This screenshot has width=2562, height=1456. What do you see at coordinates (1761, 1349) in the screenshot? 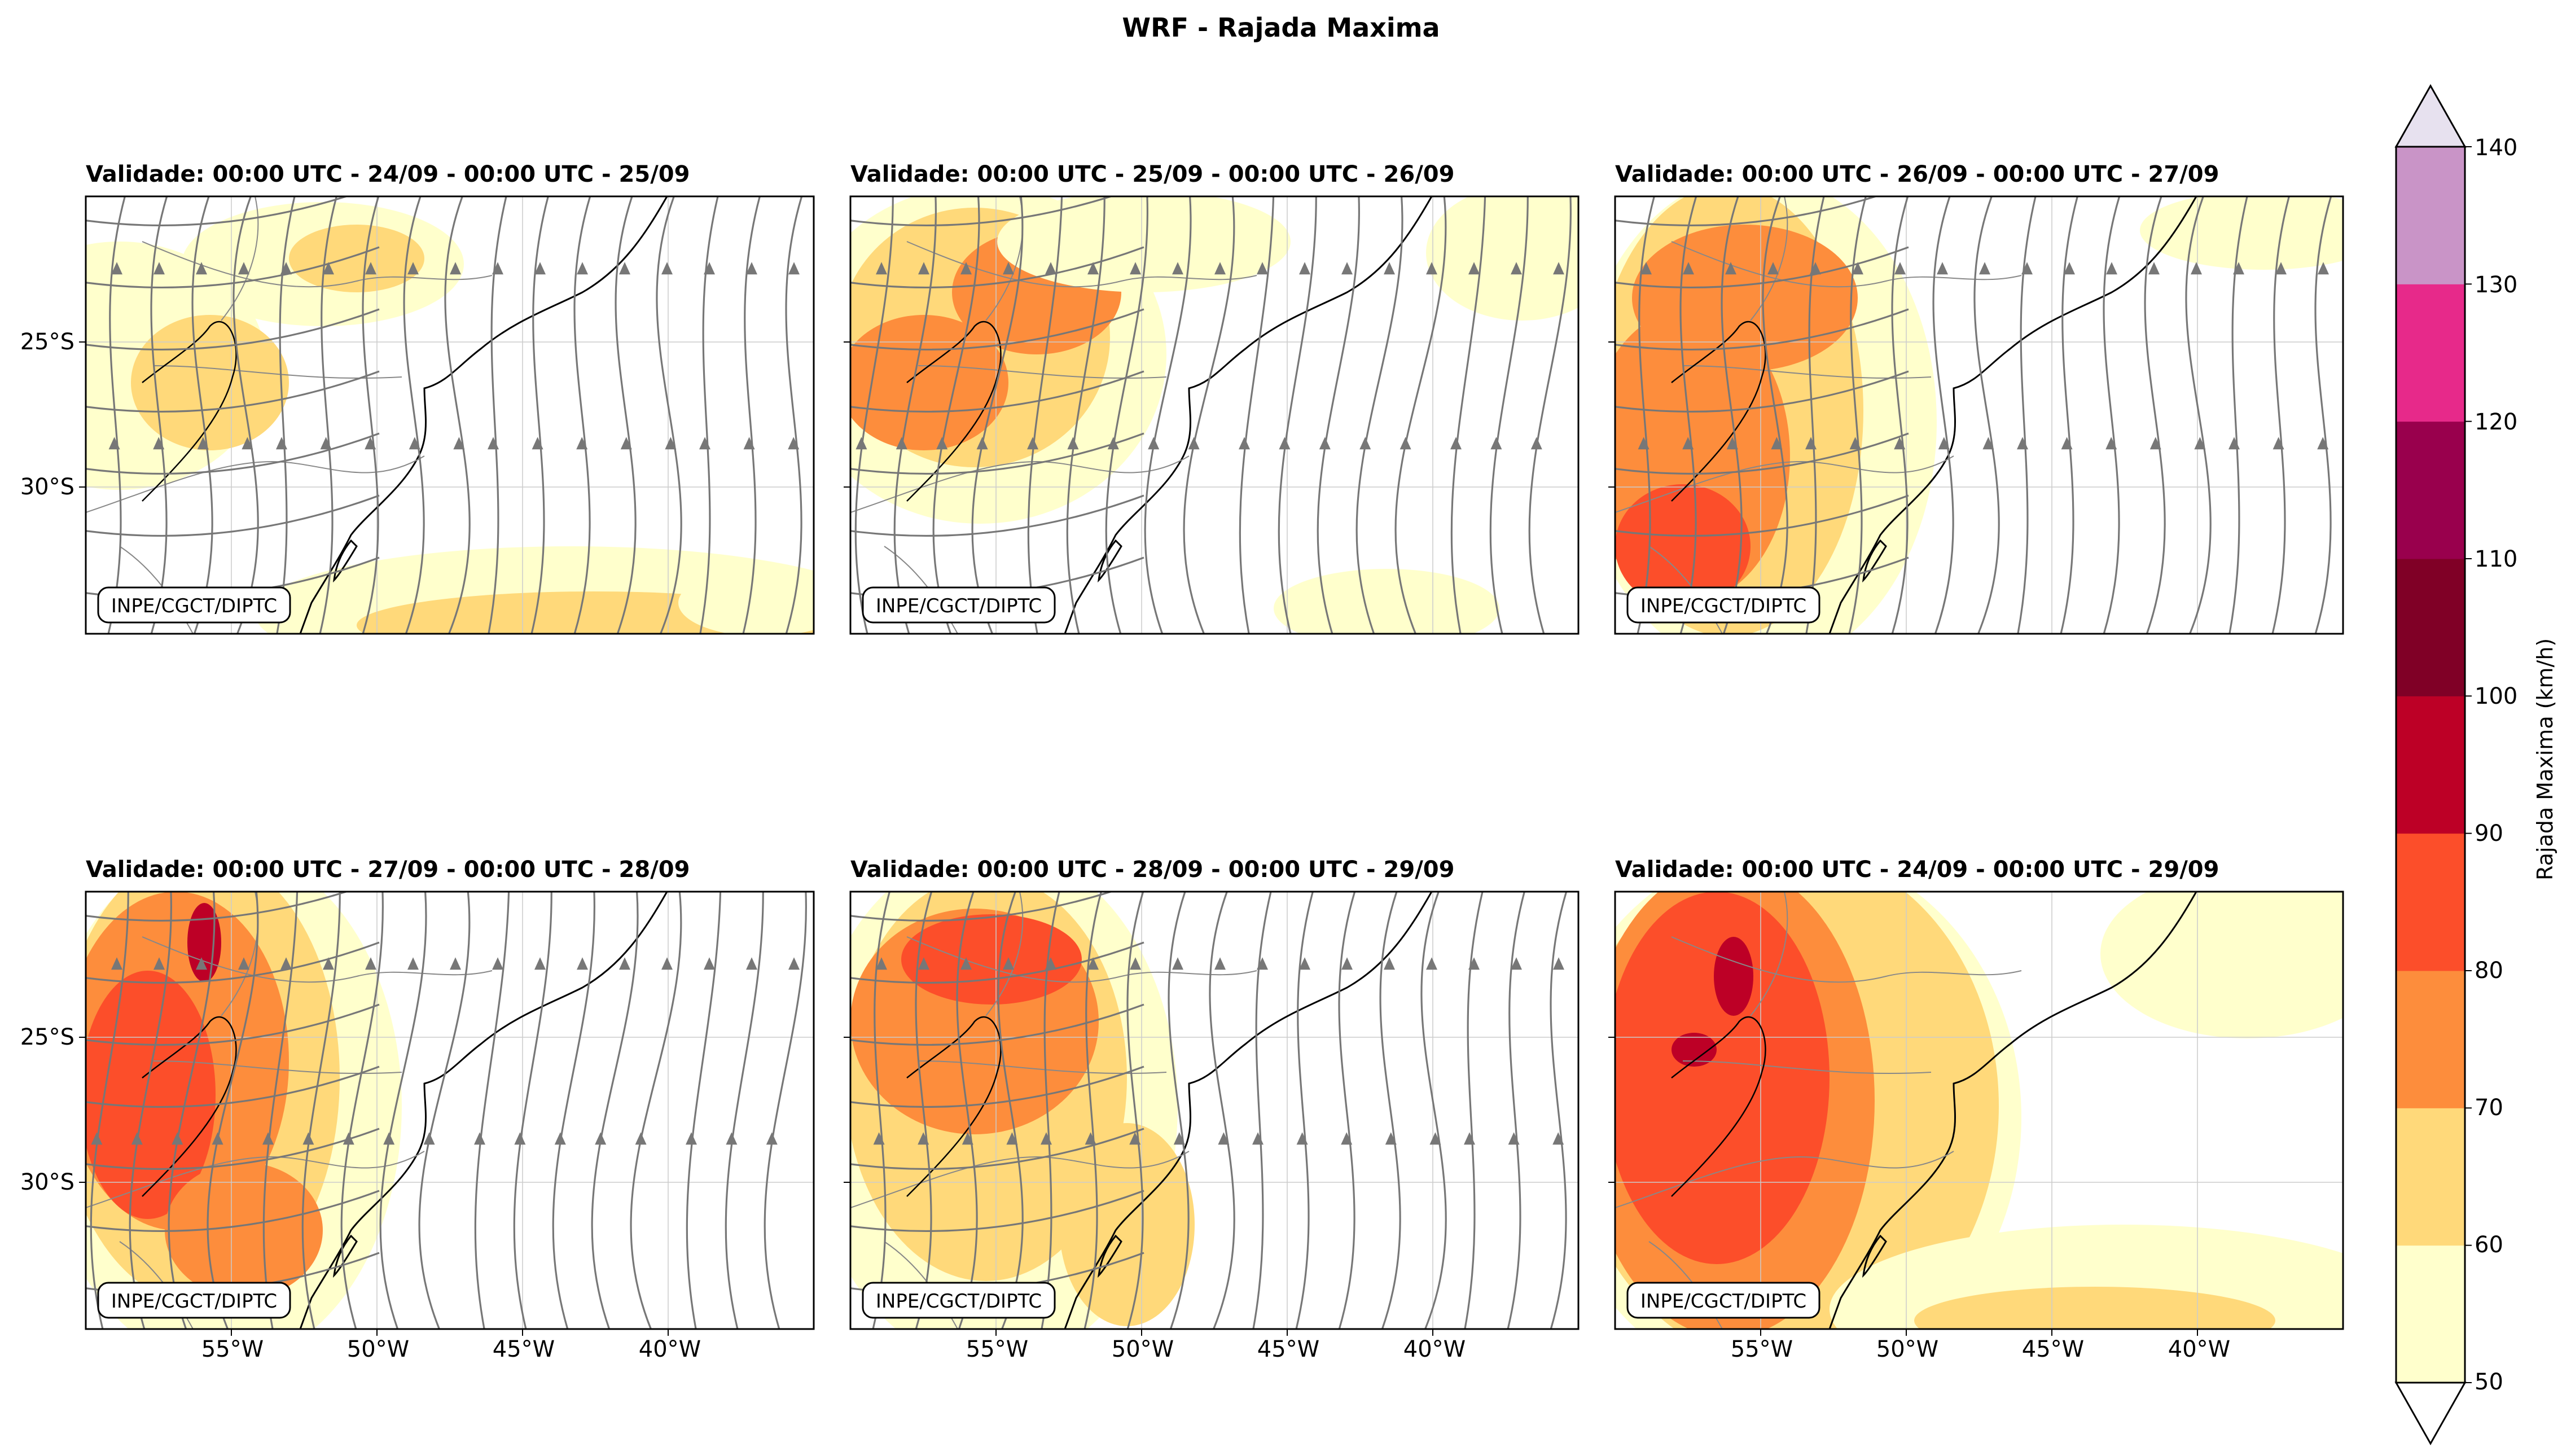
I see `lon-label-55w-right: 55°W` at bounding box center [1761, 1349].